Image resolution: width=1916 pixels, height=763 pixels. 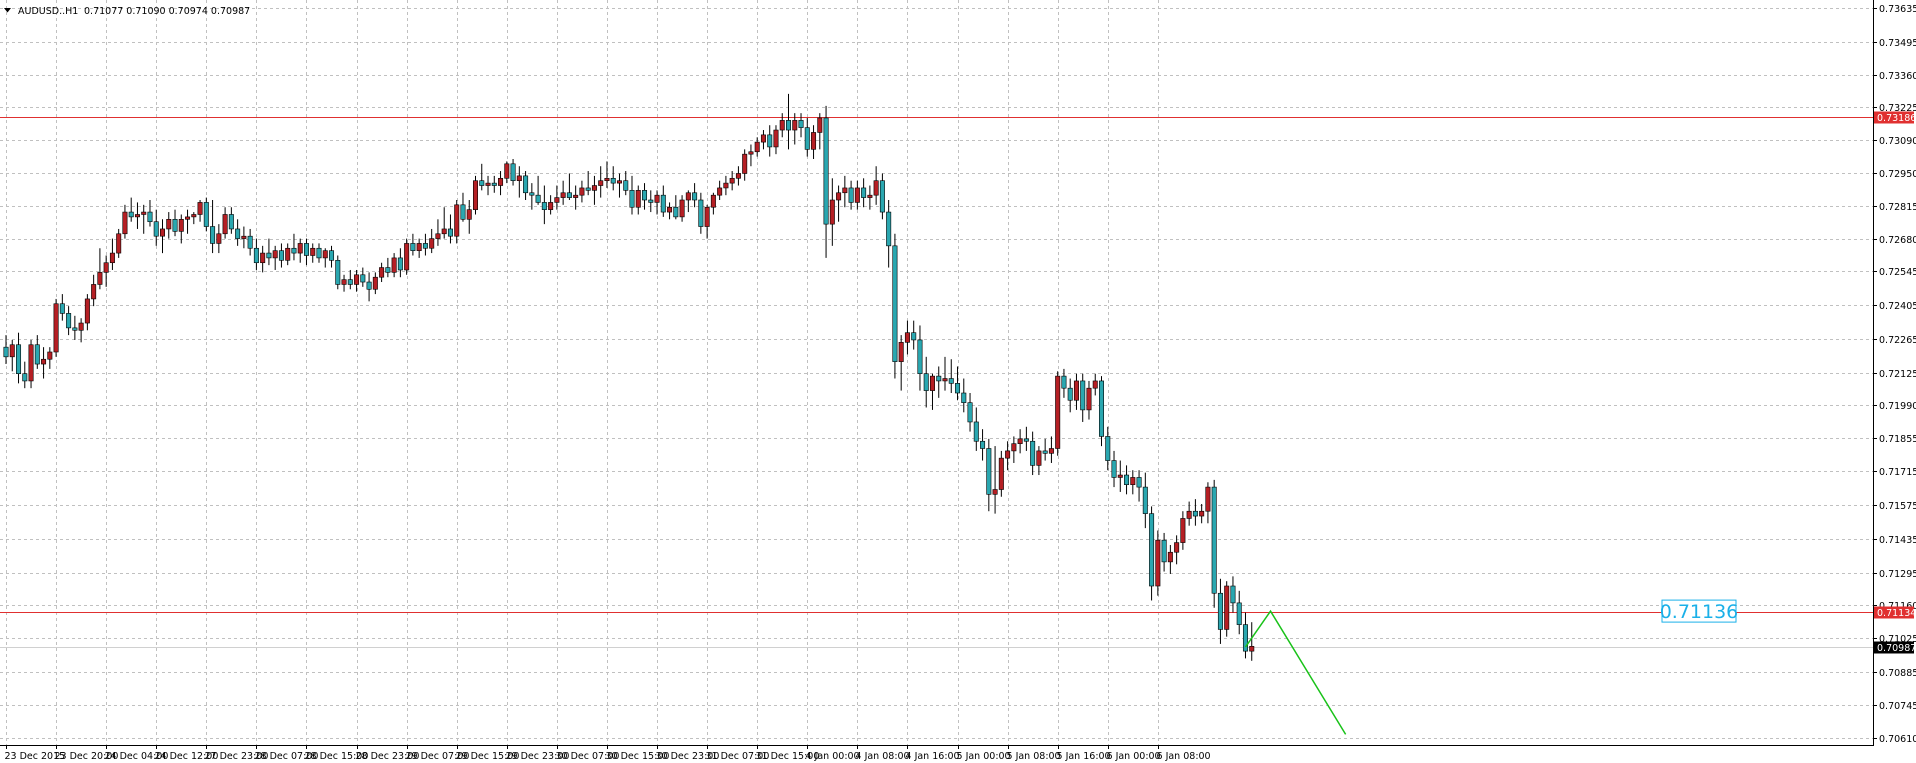 I want to click on time-tick-label: 24 Dec 12:00, so click(x=187, y=756).